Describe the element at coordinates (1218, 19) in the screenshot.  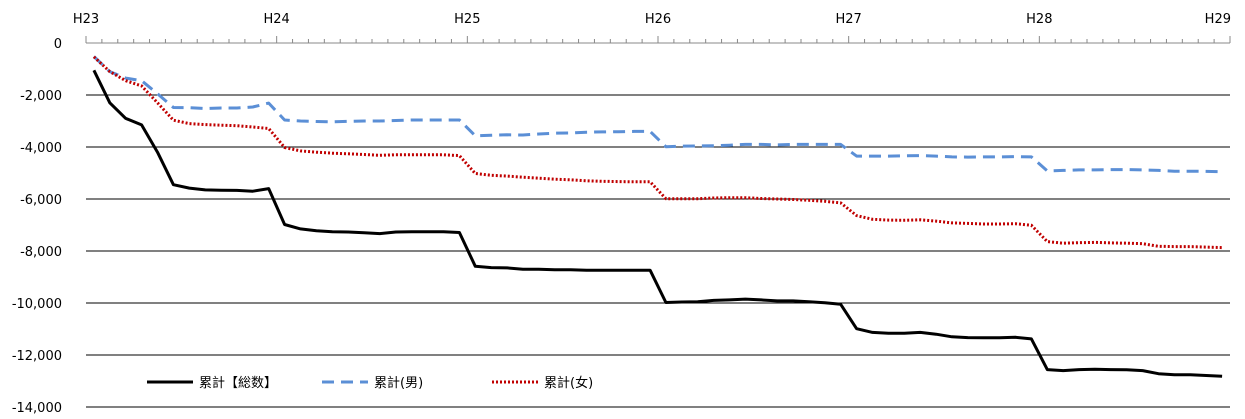
I see `x-tick-label: H29` at that location.